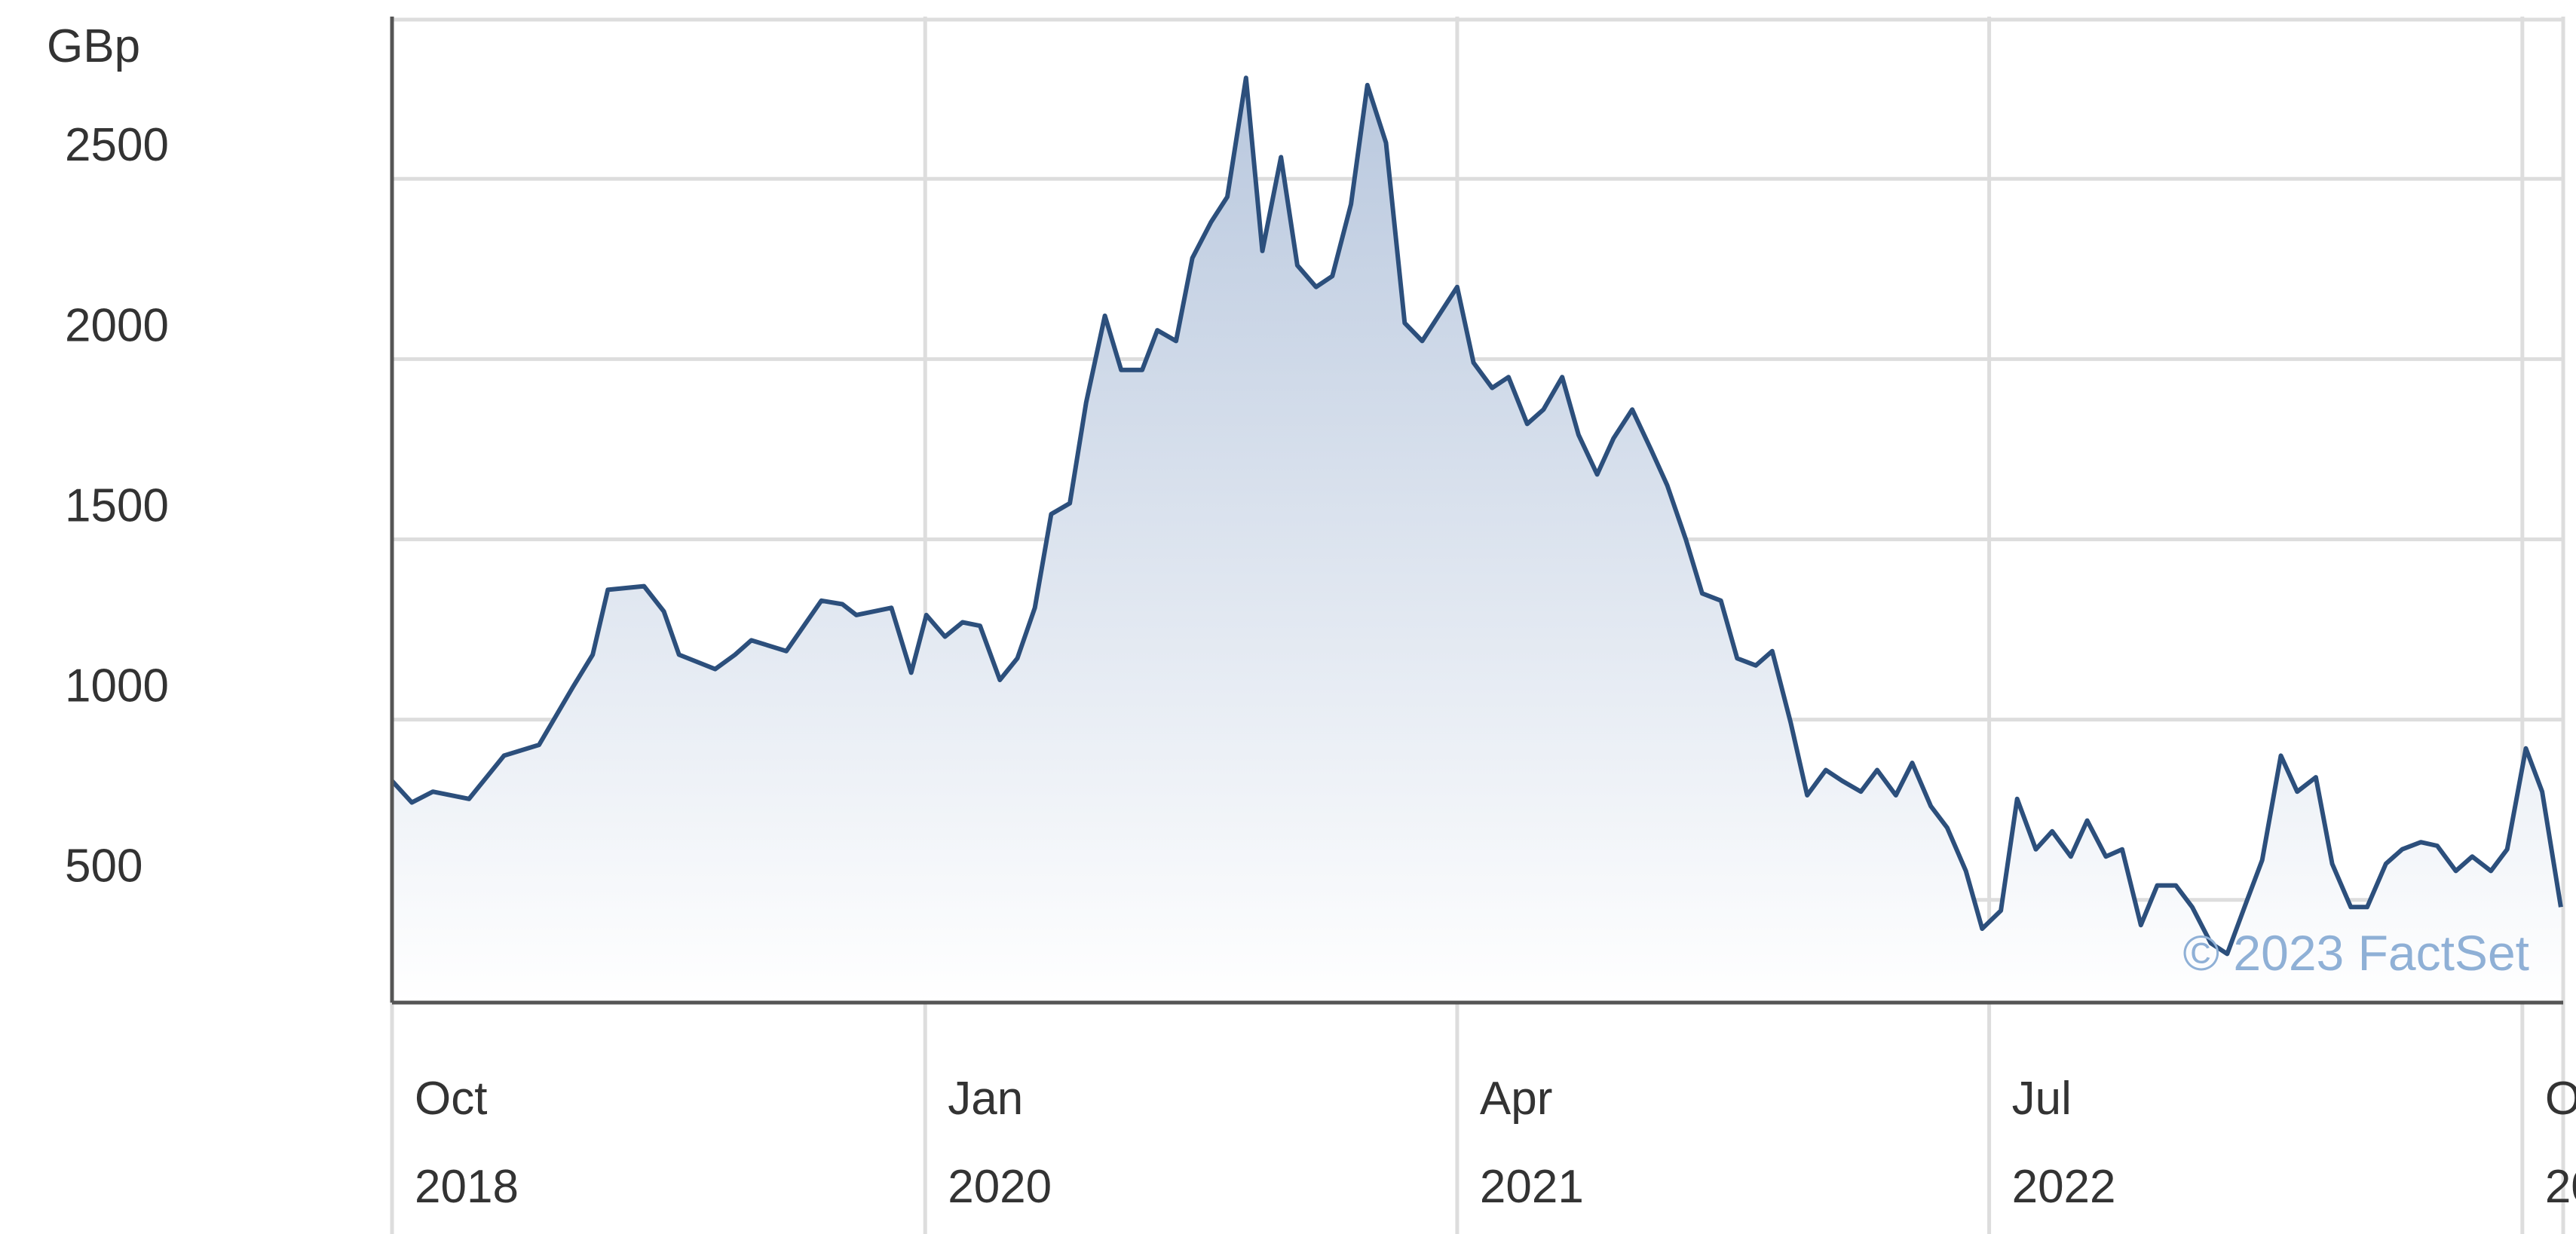  Describe the element at coordinates (1532, 1187) in the screenshot. I see `x-tick-year: 2021` at that location.